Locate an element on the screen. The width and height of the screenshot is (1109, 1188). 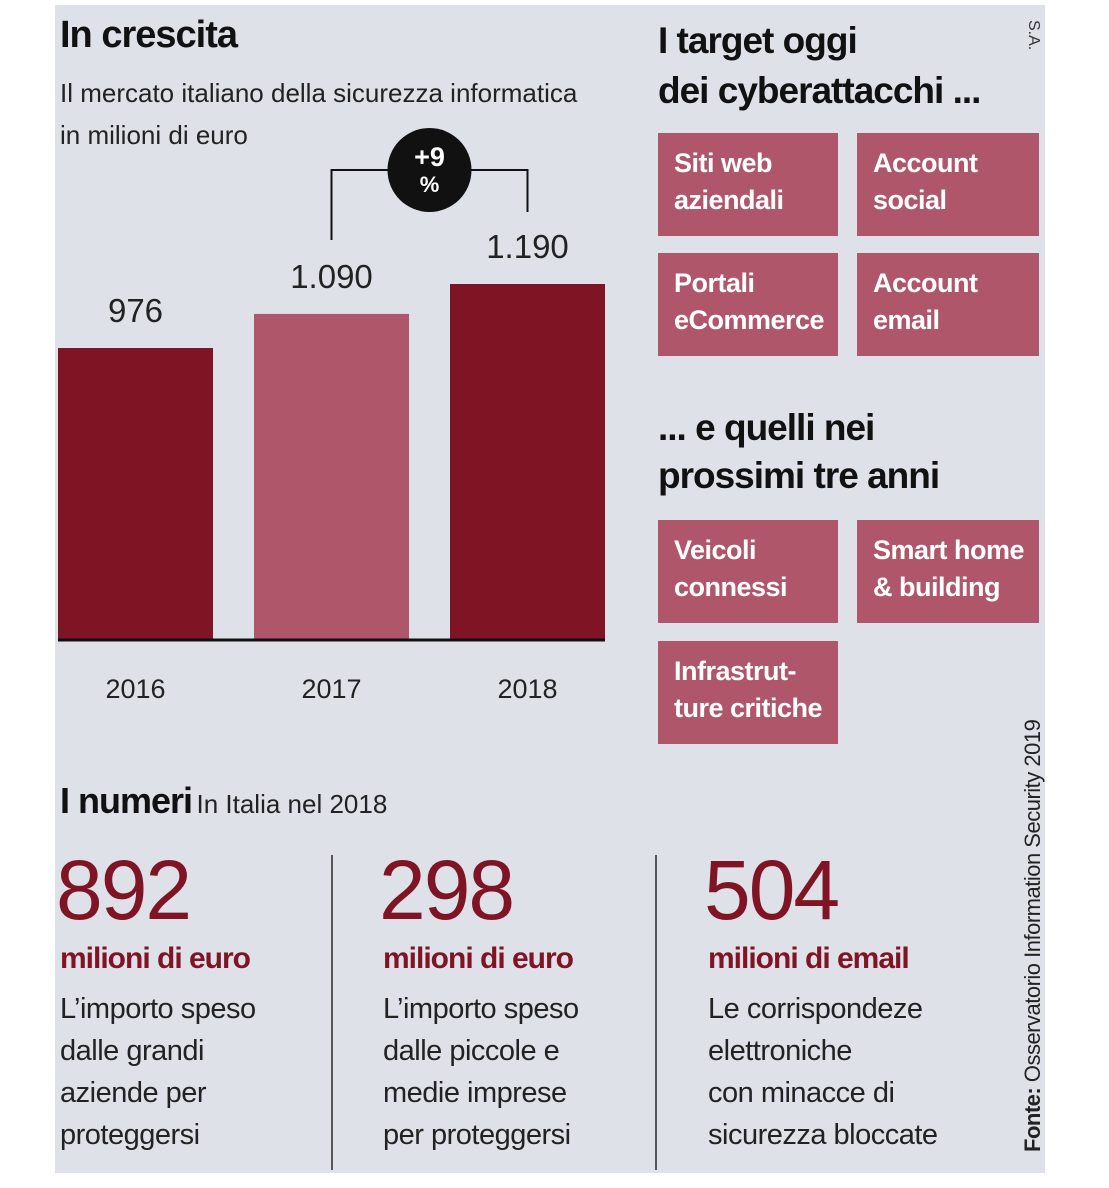
box-line: eCommerce is located at coordinates (749, 320).